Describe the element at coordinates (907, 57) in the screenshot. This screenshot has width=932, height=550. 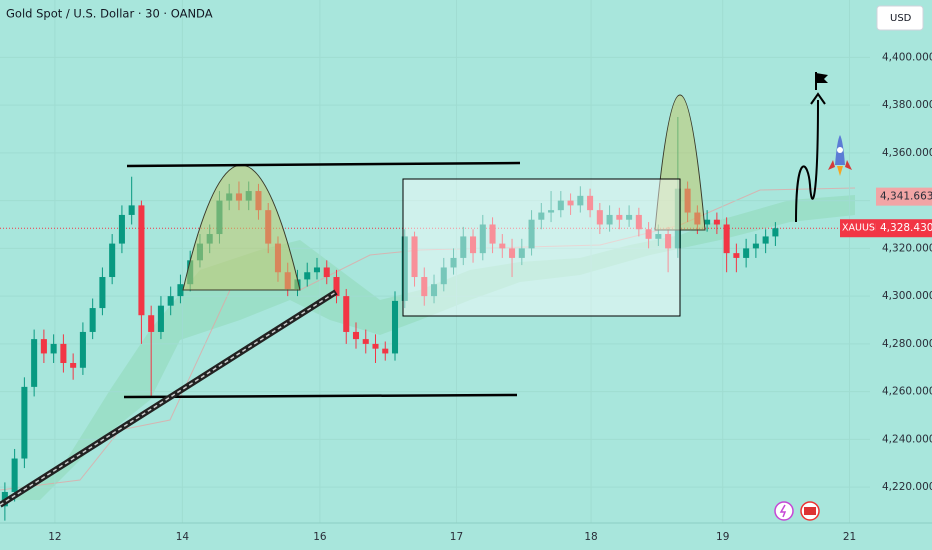
I see `y-tick-label: 4,400.000` at that location.